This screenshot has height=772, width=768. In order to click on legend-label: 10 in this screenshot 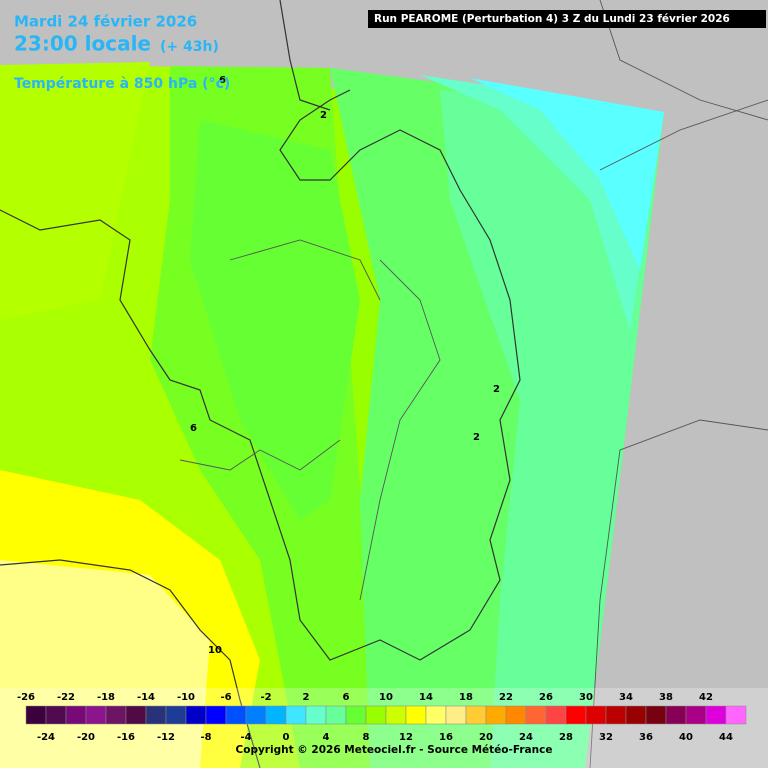, I will do `click(386, 697)`.